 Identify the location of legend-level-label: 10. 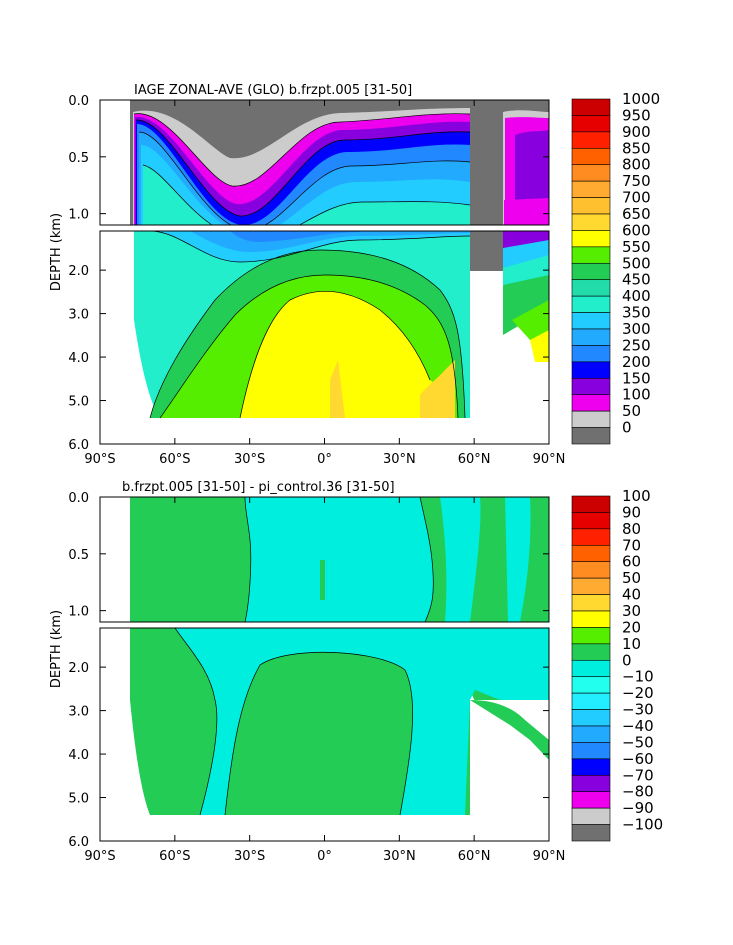
(631, 644).